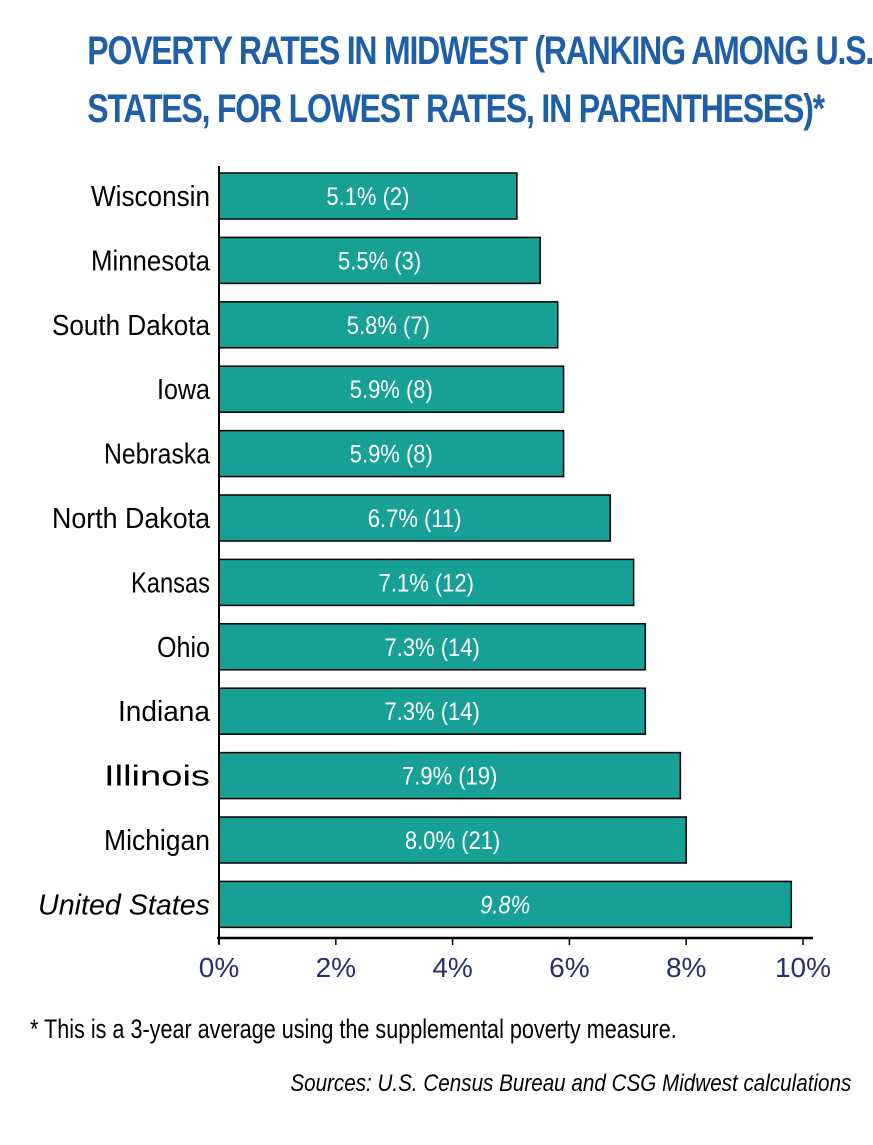 Image resolution: width=873 pixels, height=1145 pixels. I want to click on category-label-united-states: United States, so click(124, 905).